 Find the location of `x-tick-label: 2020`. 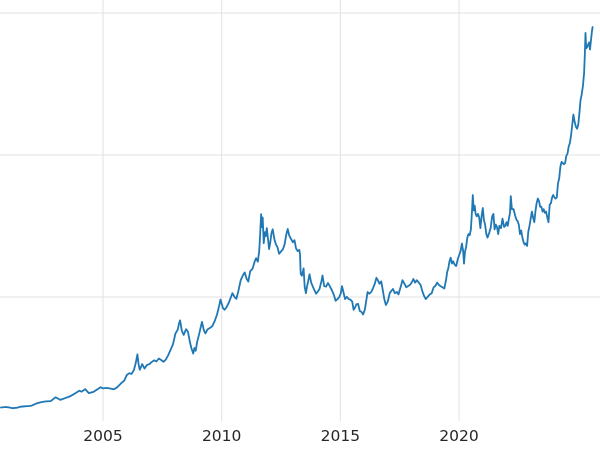

x-tick-label: 2020 is located at coordinates (458, 436).